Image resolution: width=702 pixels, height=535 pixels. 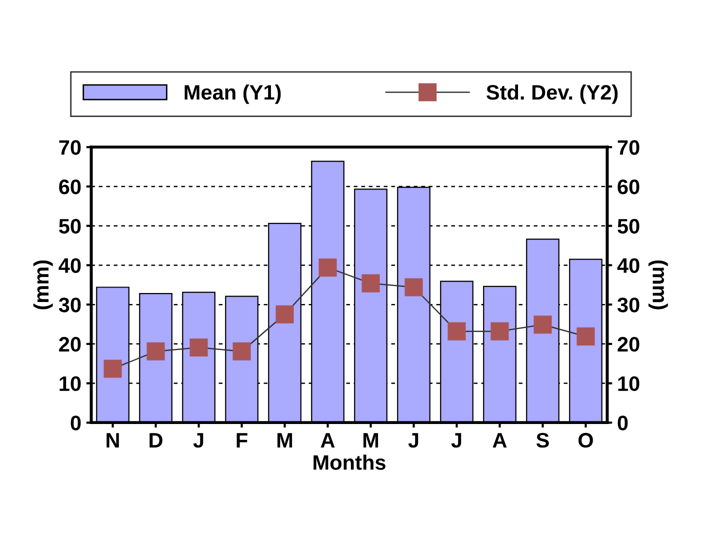 What do you see at coordinates (629, 147) in the screenshot?
I see `y2-tick-label: 70` at bounding box center [629, 147].